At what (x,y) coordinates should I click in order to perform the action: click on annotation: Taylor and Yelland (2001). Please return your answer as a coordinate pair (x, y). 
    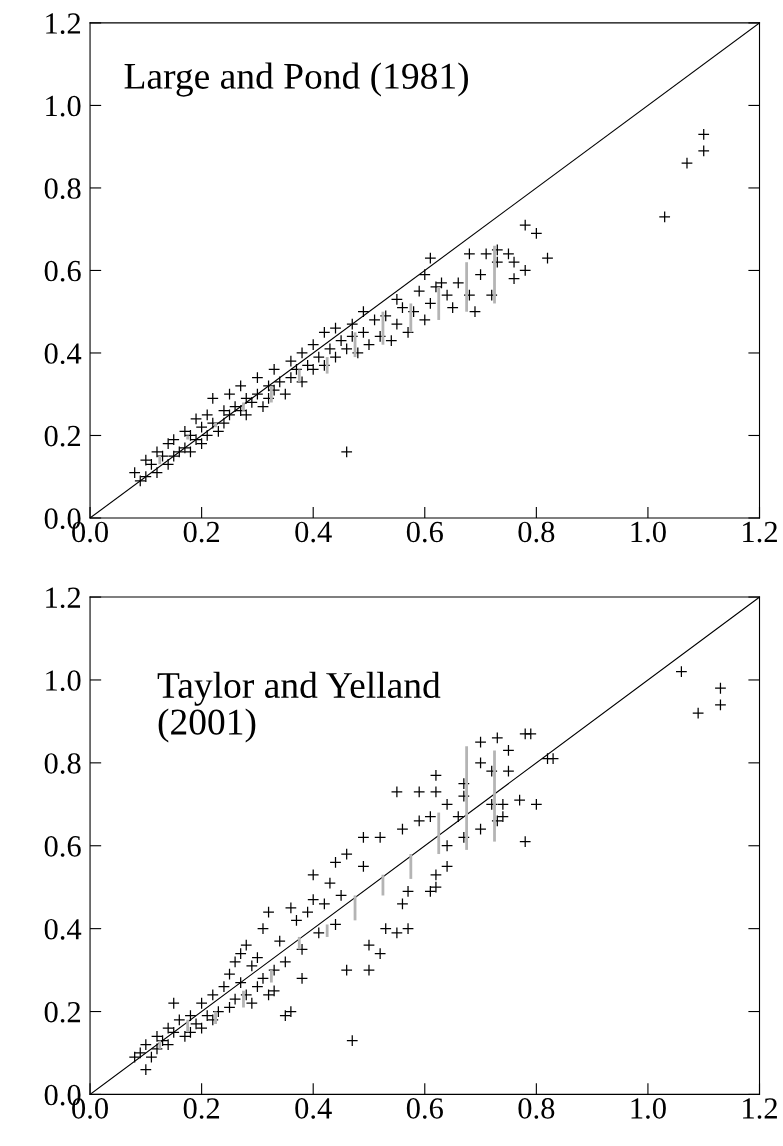
    Looking at the image, I should click on (299, 707).